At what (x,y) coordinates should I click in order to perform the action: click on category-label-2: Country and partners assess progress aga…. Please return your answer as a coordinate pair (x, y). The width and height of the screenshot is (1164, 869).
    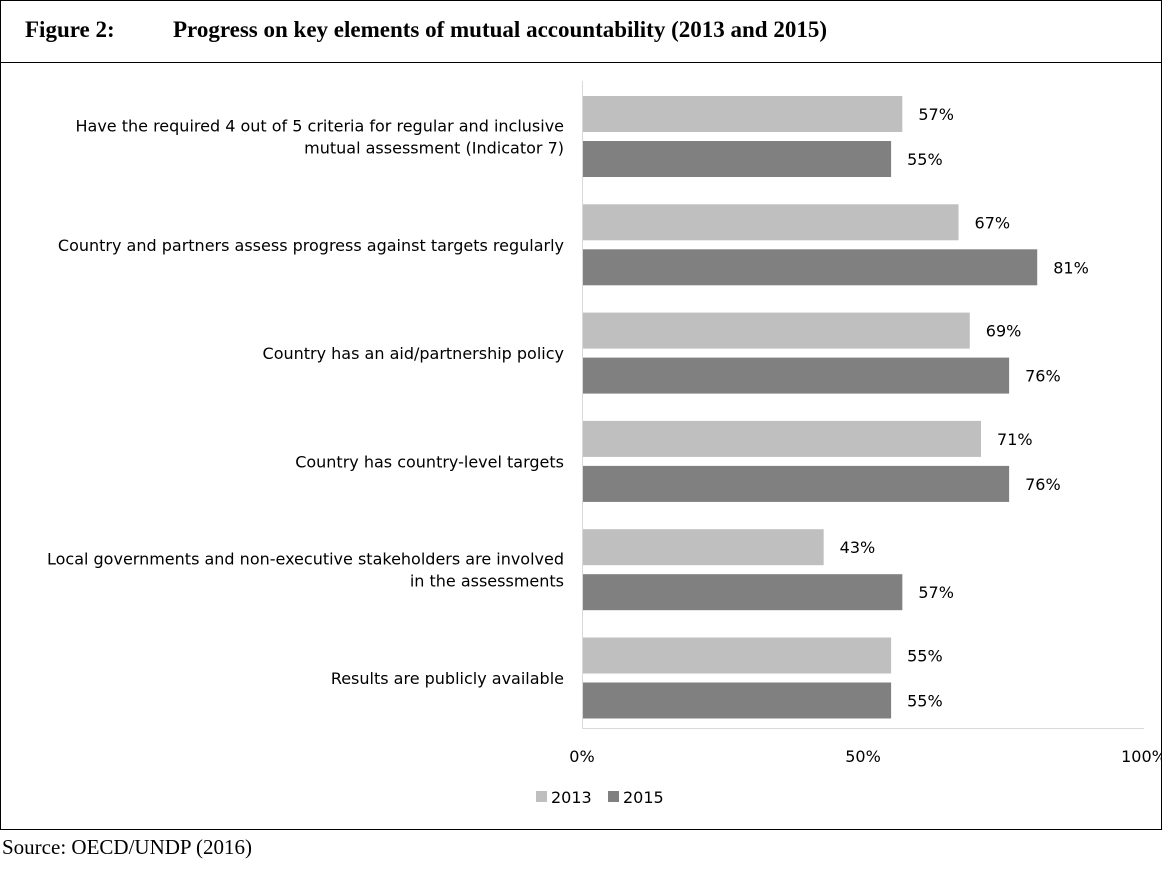
    Looking at the image, I should click on (311, 245).